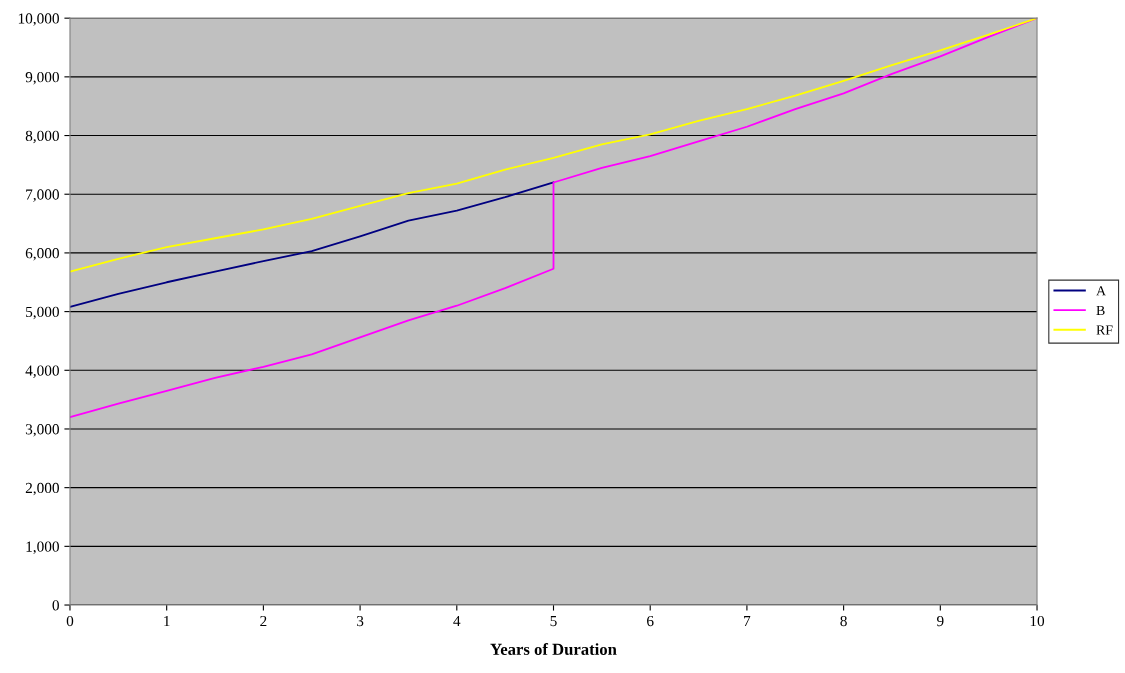  I want to click on x-tick-label: 6, so click(650, 621).